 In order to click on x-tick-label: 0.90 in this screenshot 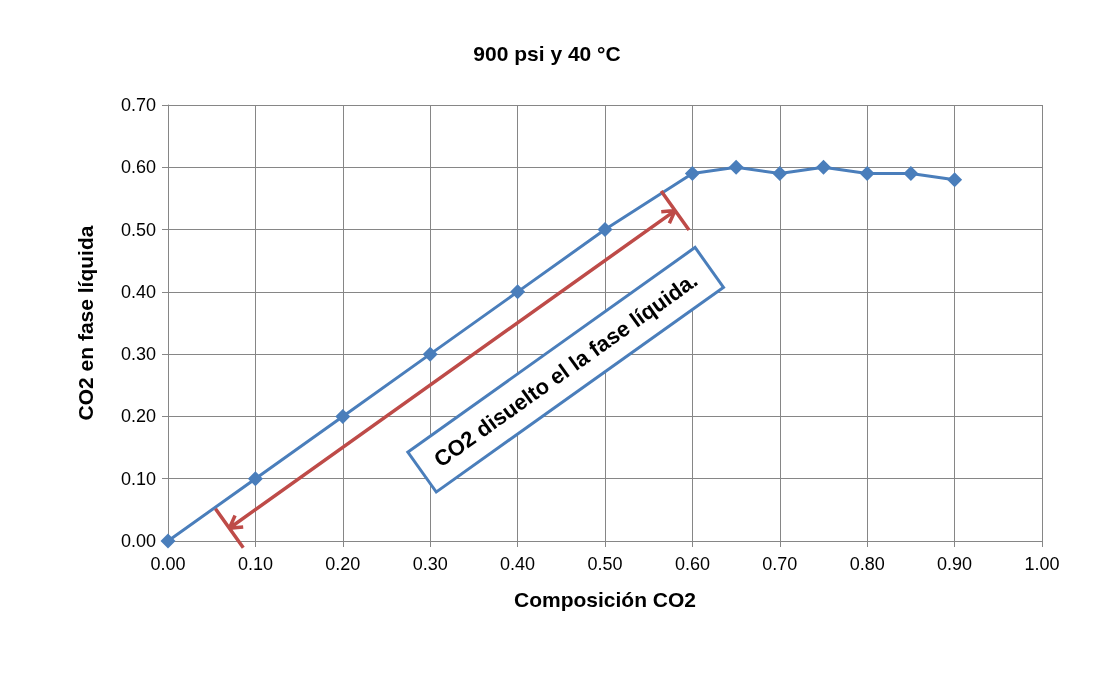, I will do `click(955, 564)`.